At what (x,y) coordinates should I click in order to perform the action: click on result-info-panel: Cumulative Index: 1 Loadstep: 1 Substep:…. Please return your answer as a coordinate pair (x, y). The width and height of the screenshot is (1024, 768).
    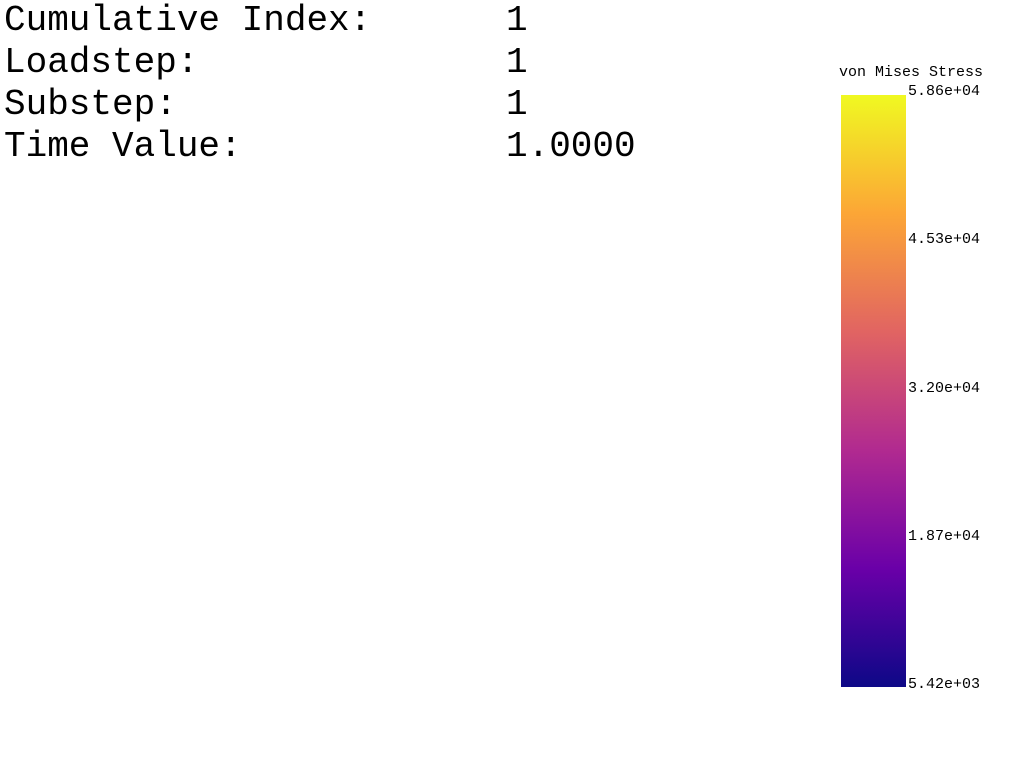
    Looking at the image, I should click on (320, 84).